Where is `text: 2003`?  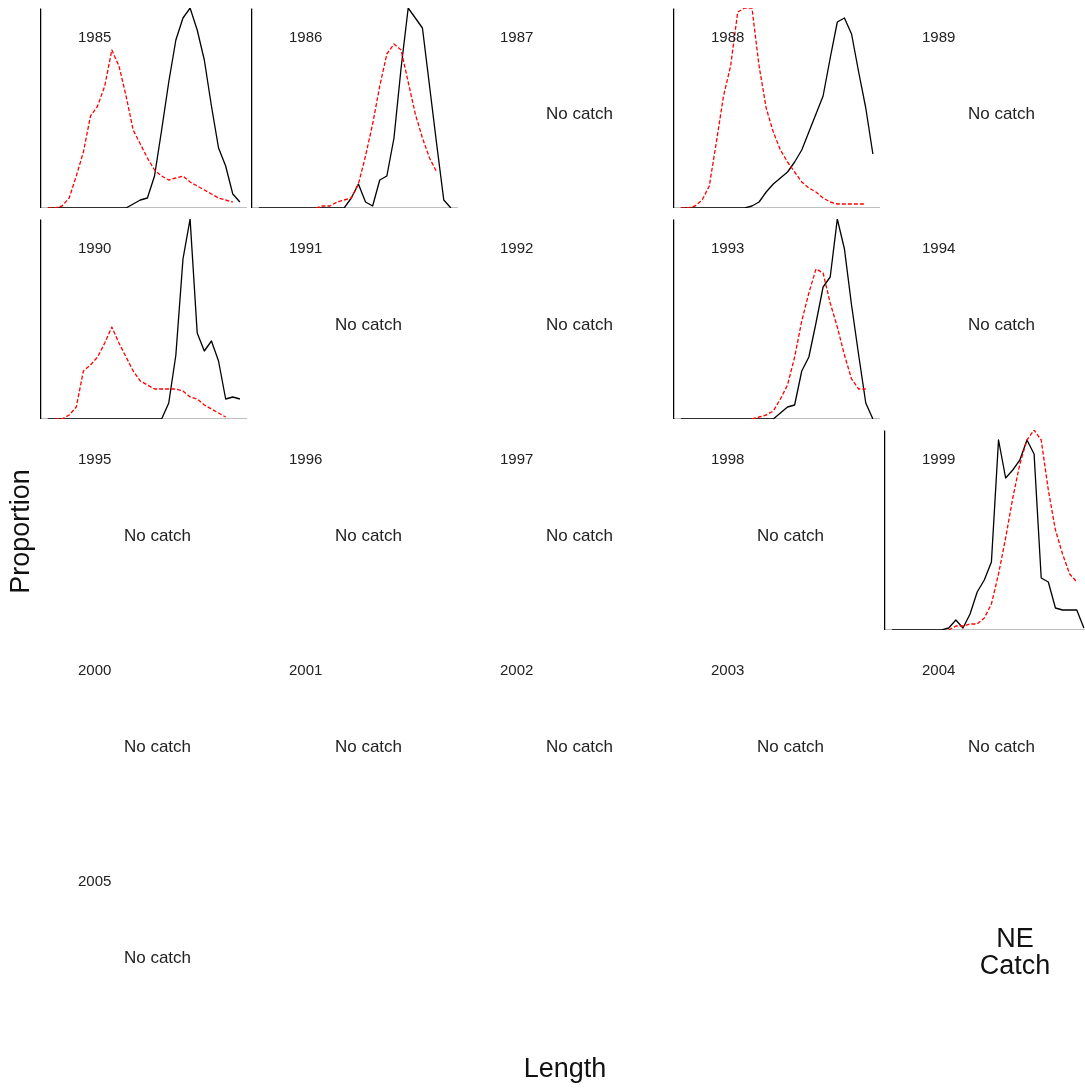
text: 2003 is located at coordinates (728, 669).